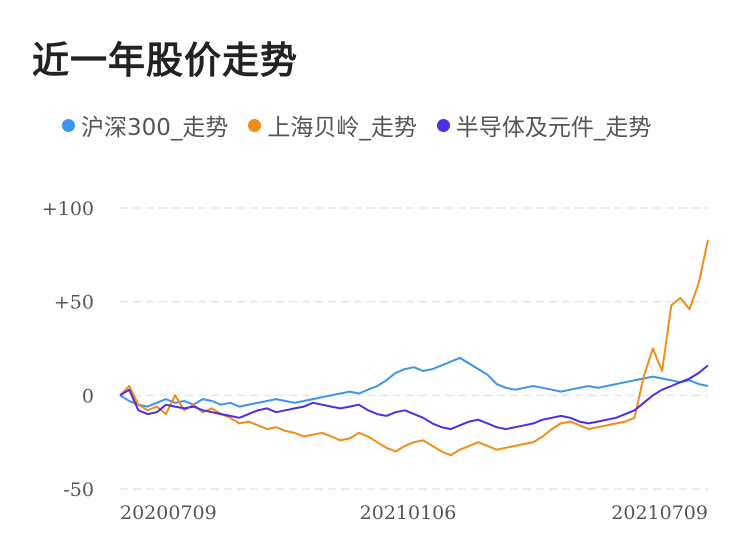 The image size is (750, 558). Describe the element at coordinates (168, 513) in the screenshot. I see `x-tick-label: 20200709` at that location.